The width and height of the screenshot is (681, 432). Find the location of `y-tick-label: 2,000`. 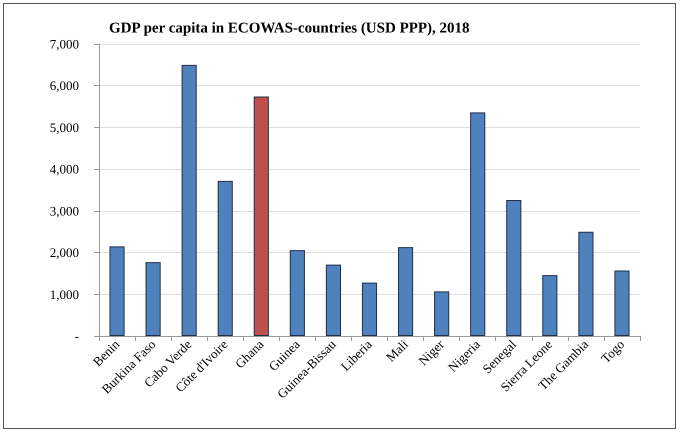

y-tick-label: 2,000 is located at coordinates (64, 252).